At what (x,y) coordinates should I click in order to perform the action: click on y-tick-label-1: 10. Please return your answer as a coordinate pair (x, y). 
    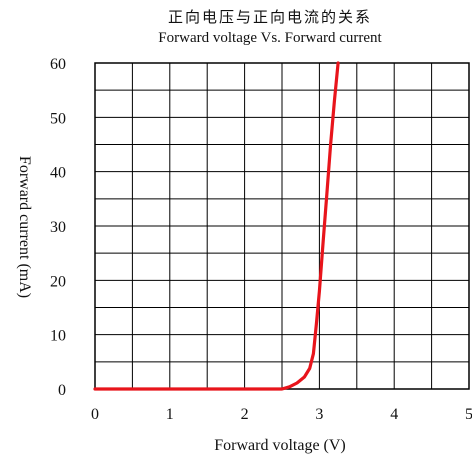
    Looking at the image, I should click on (58, 336).